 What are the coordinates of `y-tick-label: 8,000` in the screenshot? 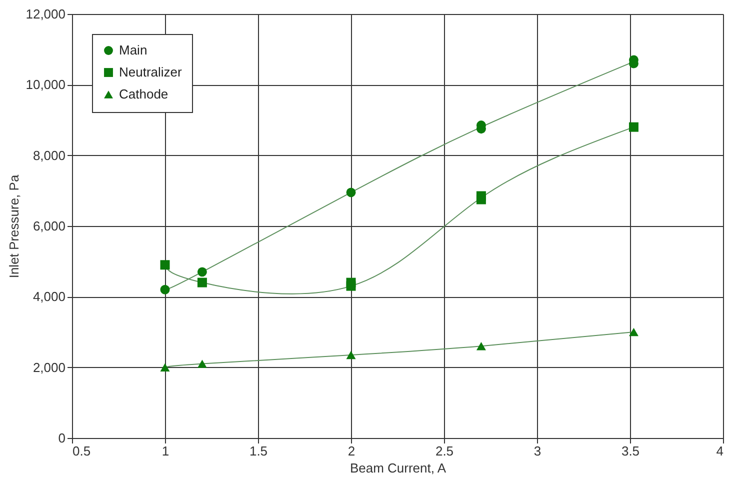 It's located at (49, 155).